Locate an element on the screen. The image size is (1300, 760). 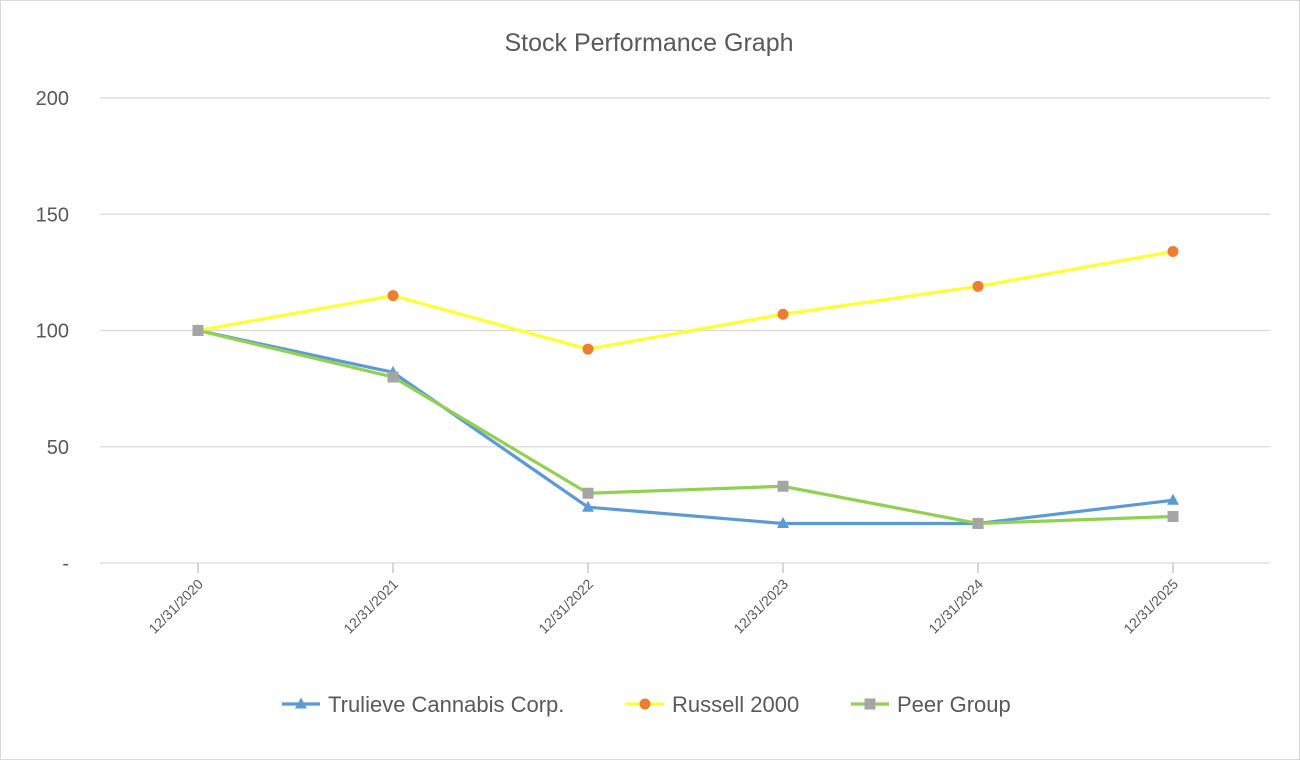
x-tick-label: 12/31/2024 is located at coordinates (955, 606).